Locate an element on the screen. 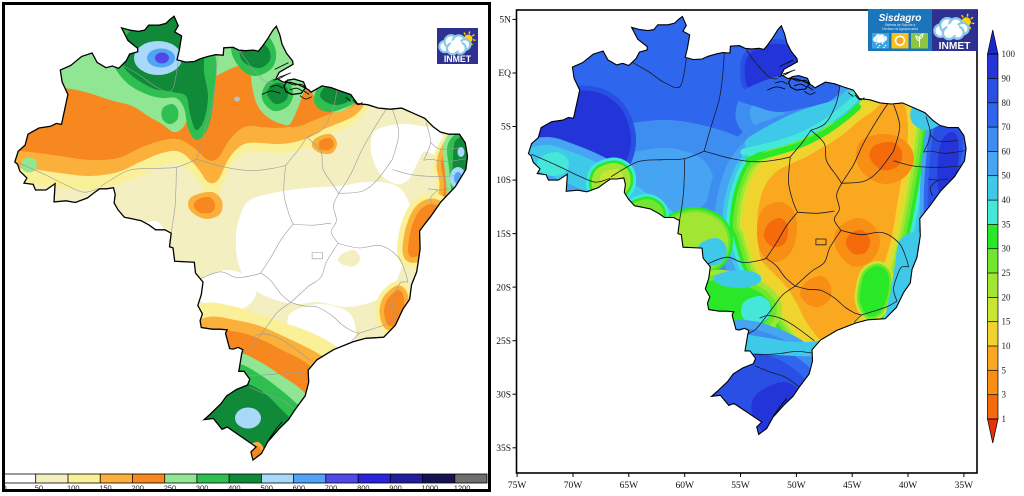  svg-text: 200 is located at coordinates (137, 488).